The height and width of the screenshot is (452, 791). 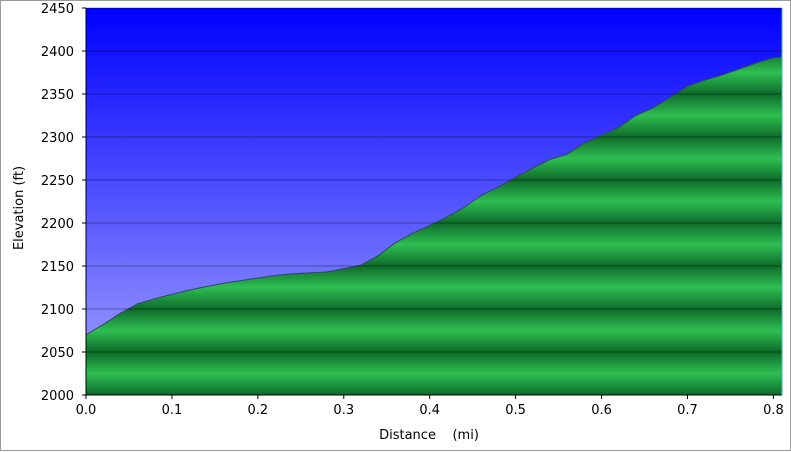 I want to click on x-tick-label: 0.8, so click(x=773, y=410).